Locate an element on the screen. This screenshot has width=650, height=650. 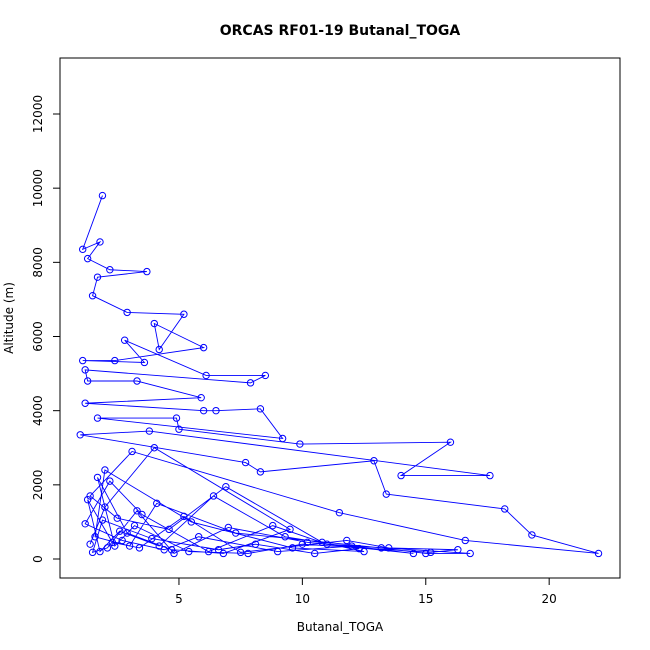
x-tick-label: 15 is located at coordinates (425, 599).